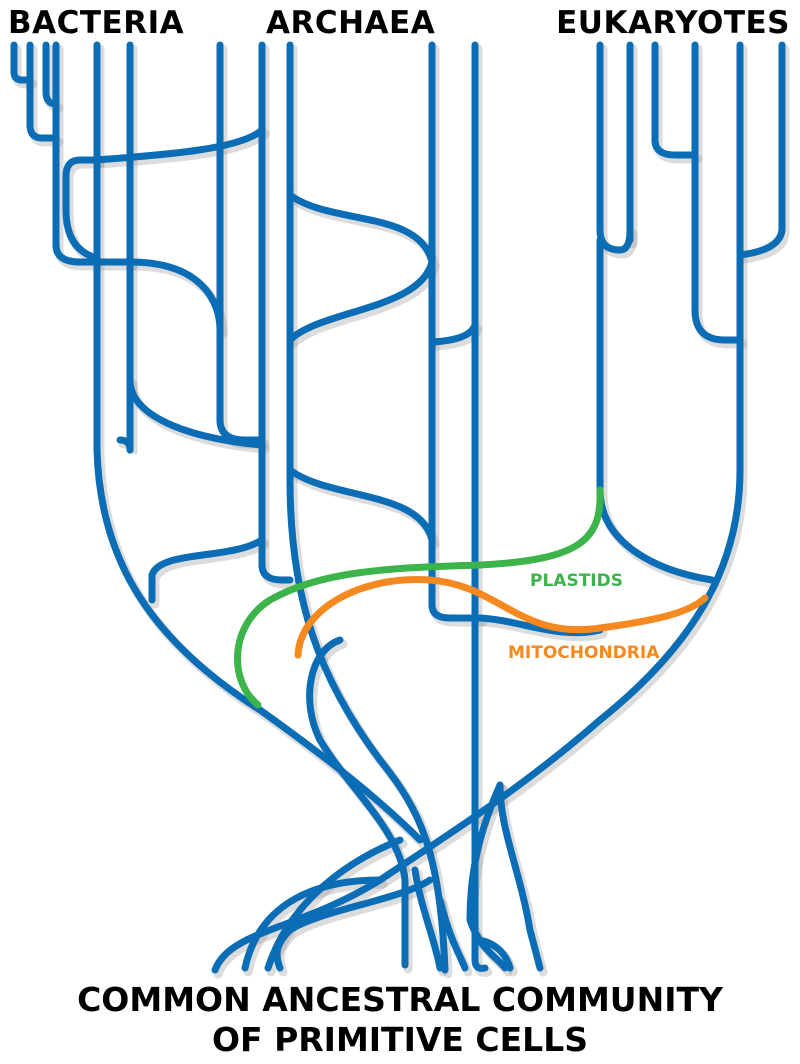 Image resolution: width=800 pixels, height=1064 pixels. What do you see at coordinates (673, 23) in the screenshot?
I see `eukaryotes-label: EUKARYOTES` at bounding box center [673, 23].